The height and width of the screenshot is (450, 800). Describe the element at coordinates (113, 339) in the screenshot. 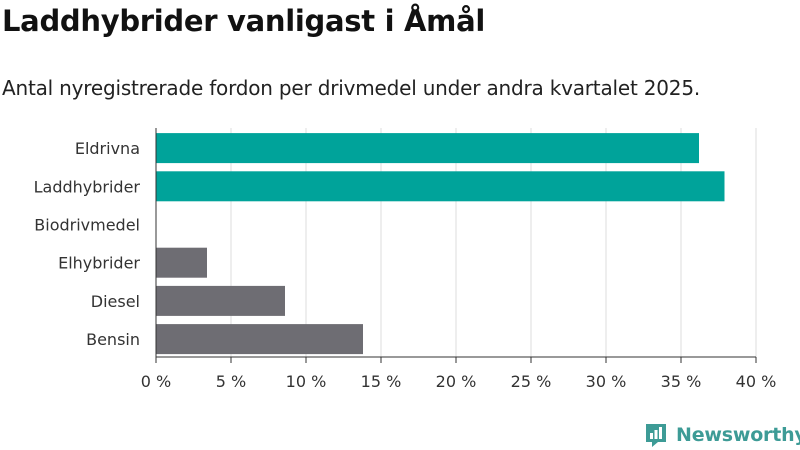

I see `category-label: Bensin` at that location.